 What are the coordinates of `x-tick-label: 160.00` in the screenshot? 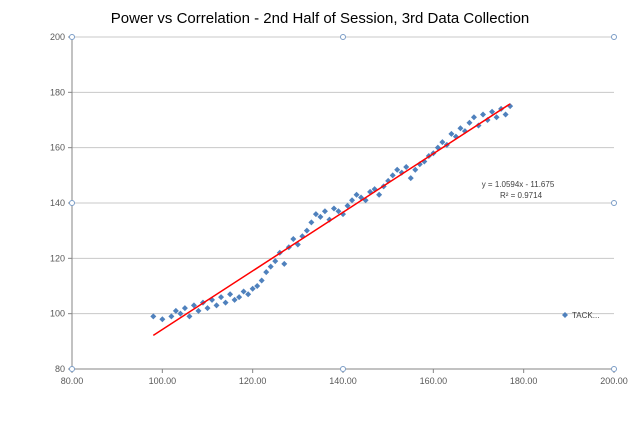 It's located at (434, 381).